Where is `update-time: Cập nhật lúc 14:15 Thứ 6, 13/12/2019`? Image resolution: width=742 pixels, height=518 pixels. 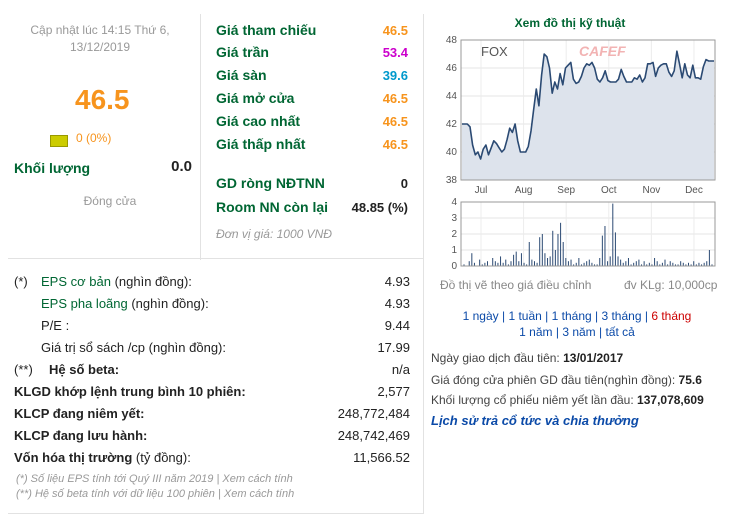
update-time: Cập nhật lúc 14:15 Thứ 6, 13/12/2019 is located at coordinates (100, 38).